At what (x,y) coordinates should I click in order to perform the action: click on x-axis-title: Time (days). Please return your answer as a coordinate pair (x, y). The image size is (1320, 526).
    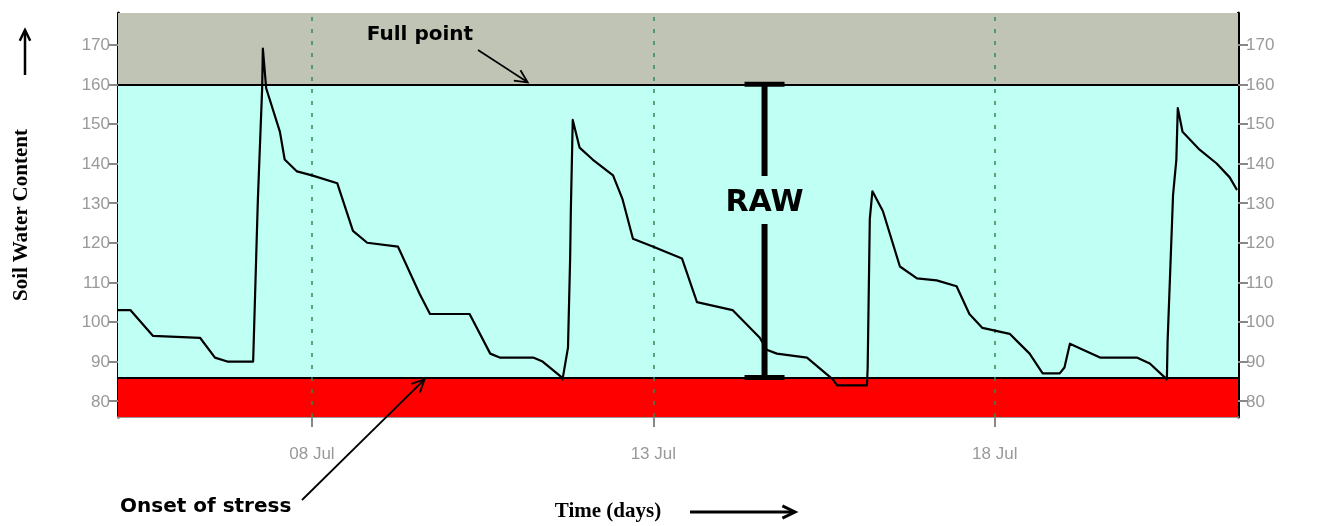
    Looking at the image, I should click on (608, 509).